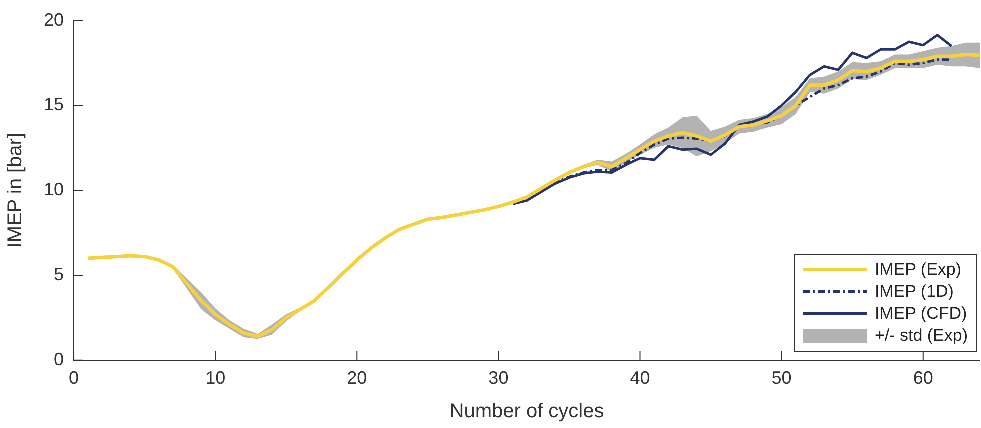  What do you see at coordinates (15, 190) in the screenshot?
I see `y-axis-title: IMEP in [bar]` at bounding box center [15, 190].